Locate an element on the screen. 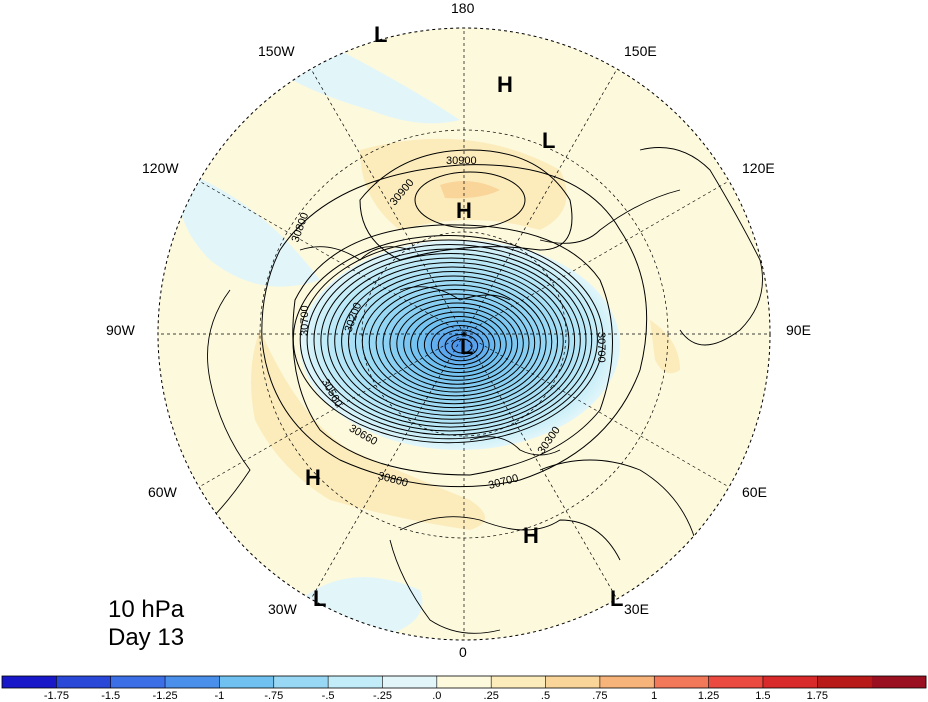 Image resolution: width=928 pixels, height=702 pixels. longitude-label: 60W is located at coordinates (163, 492).